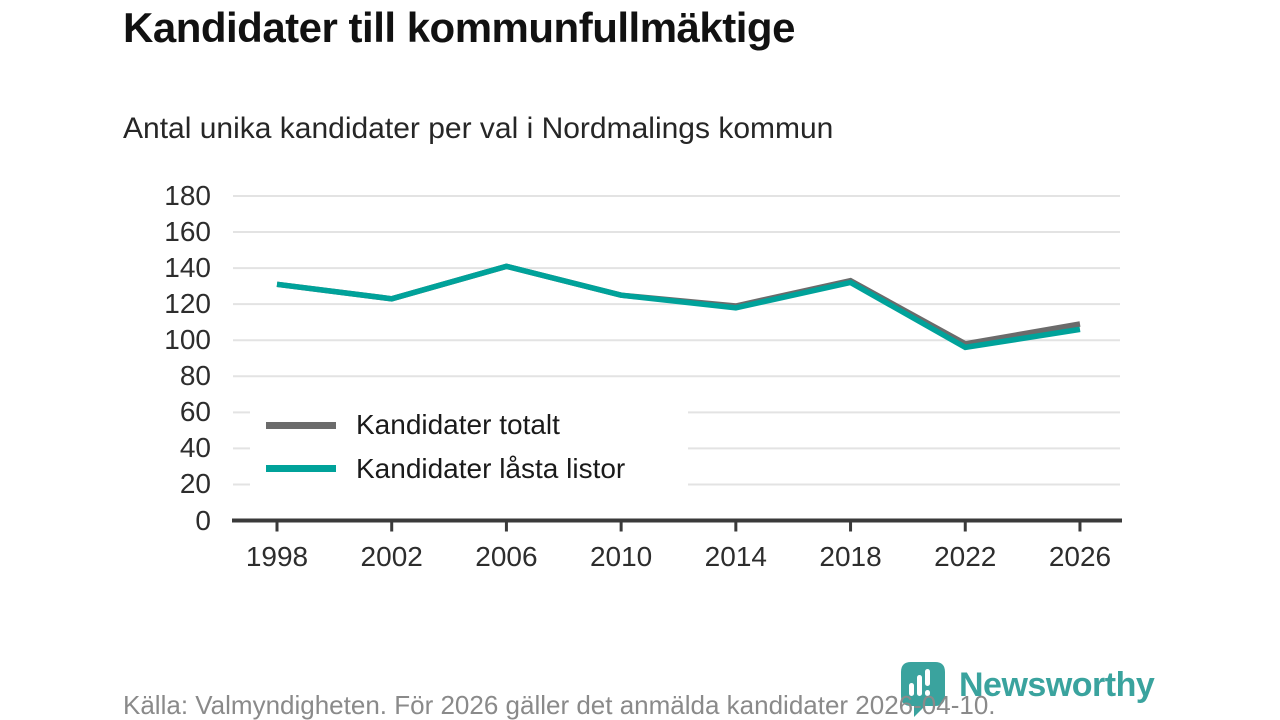  I want to click on x-tick-label: 2026, so click(1080, 556).